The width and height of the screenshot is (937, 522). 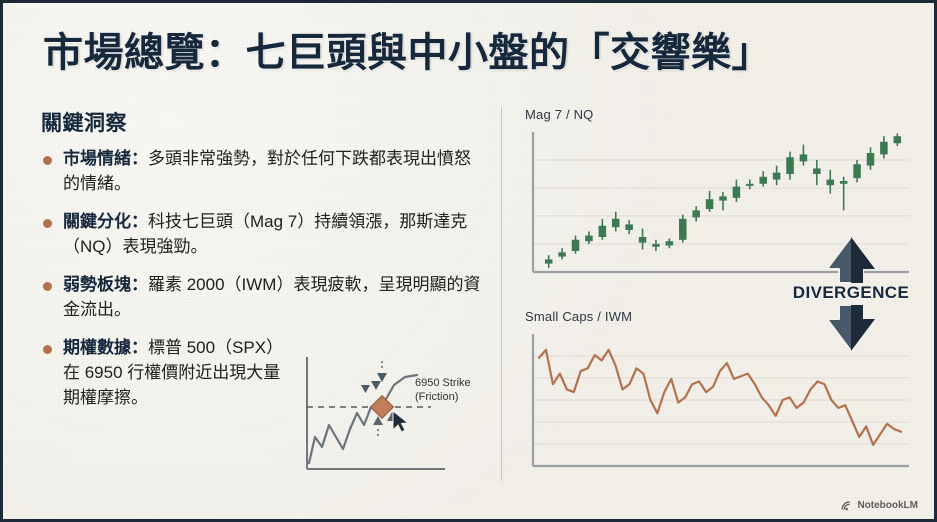 I want to click on insight-label: 關鍵分化：, so click(x=105, y=221).